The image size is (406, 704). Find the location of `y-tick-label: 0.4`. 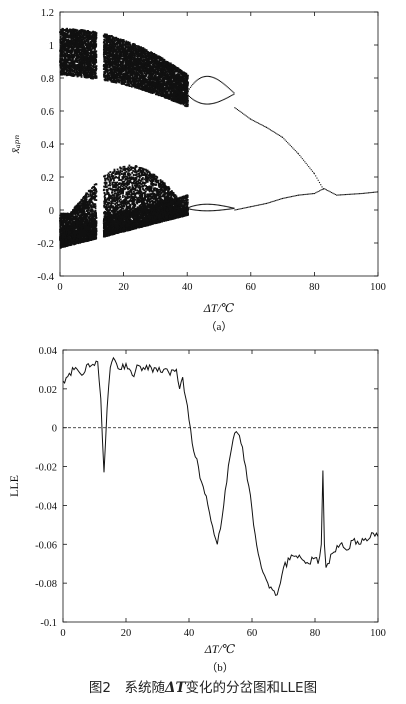

y-tick-label: 0.4 is located at coordinates (48, 145).